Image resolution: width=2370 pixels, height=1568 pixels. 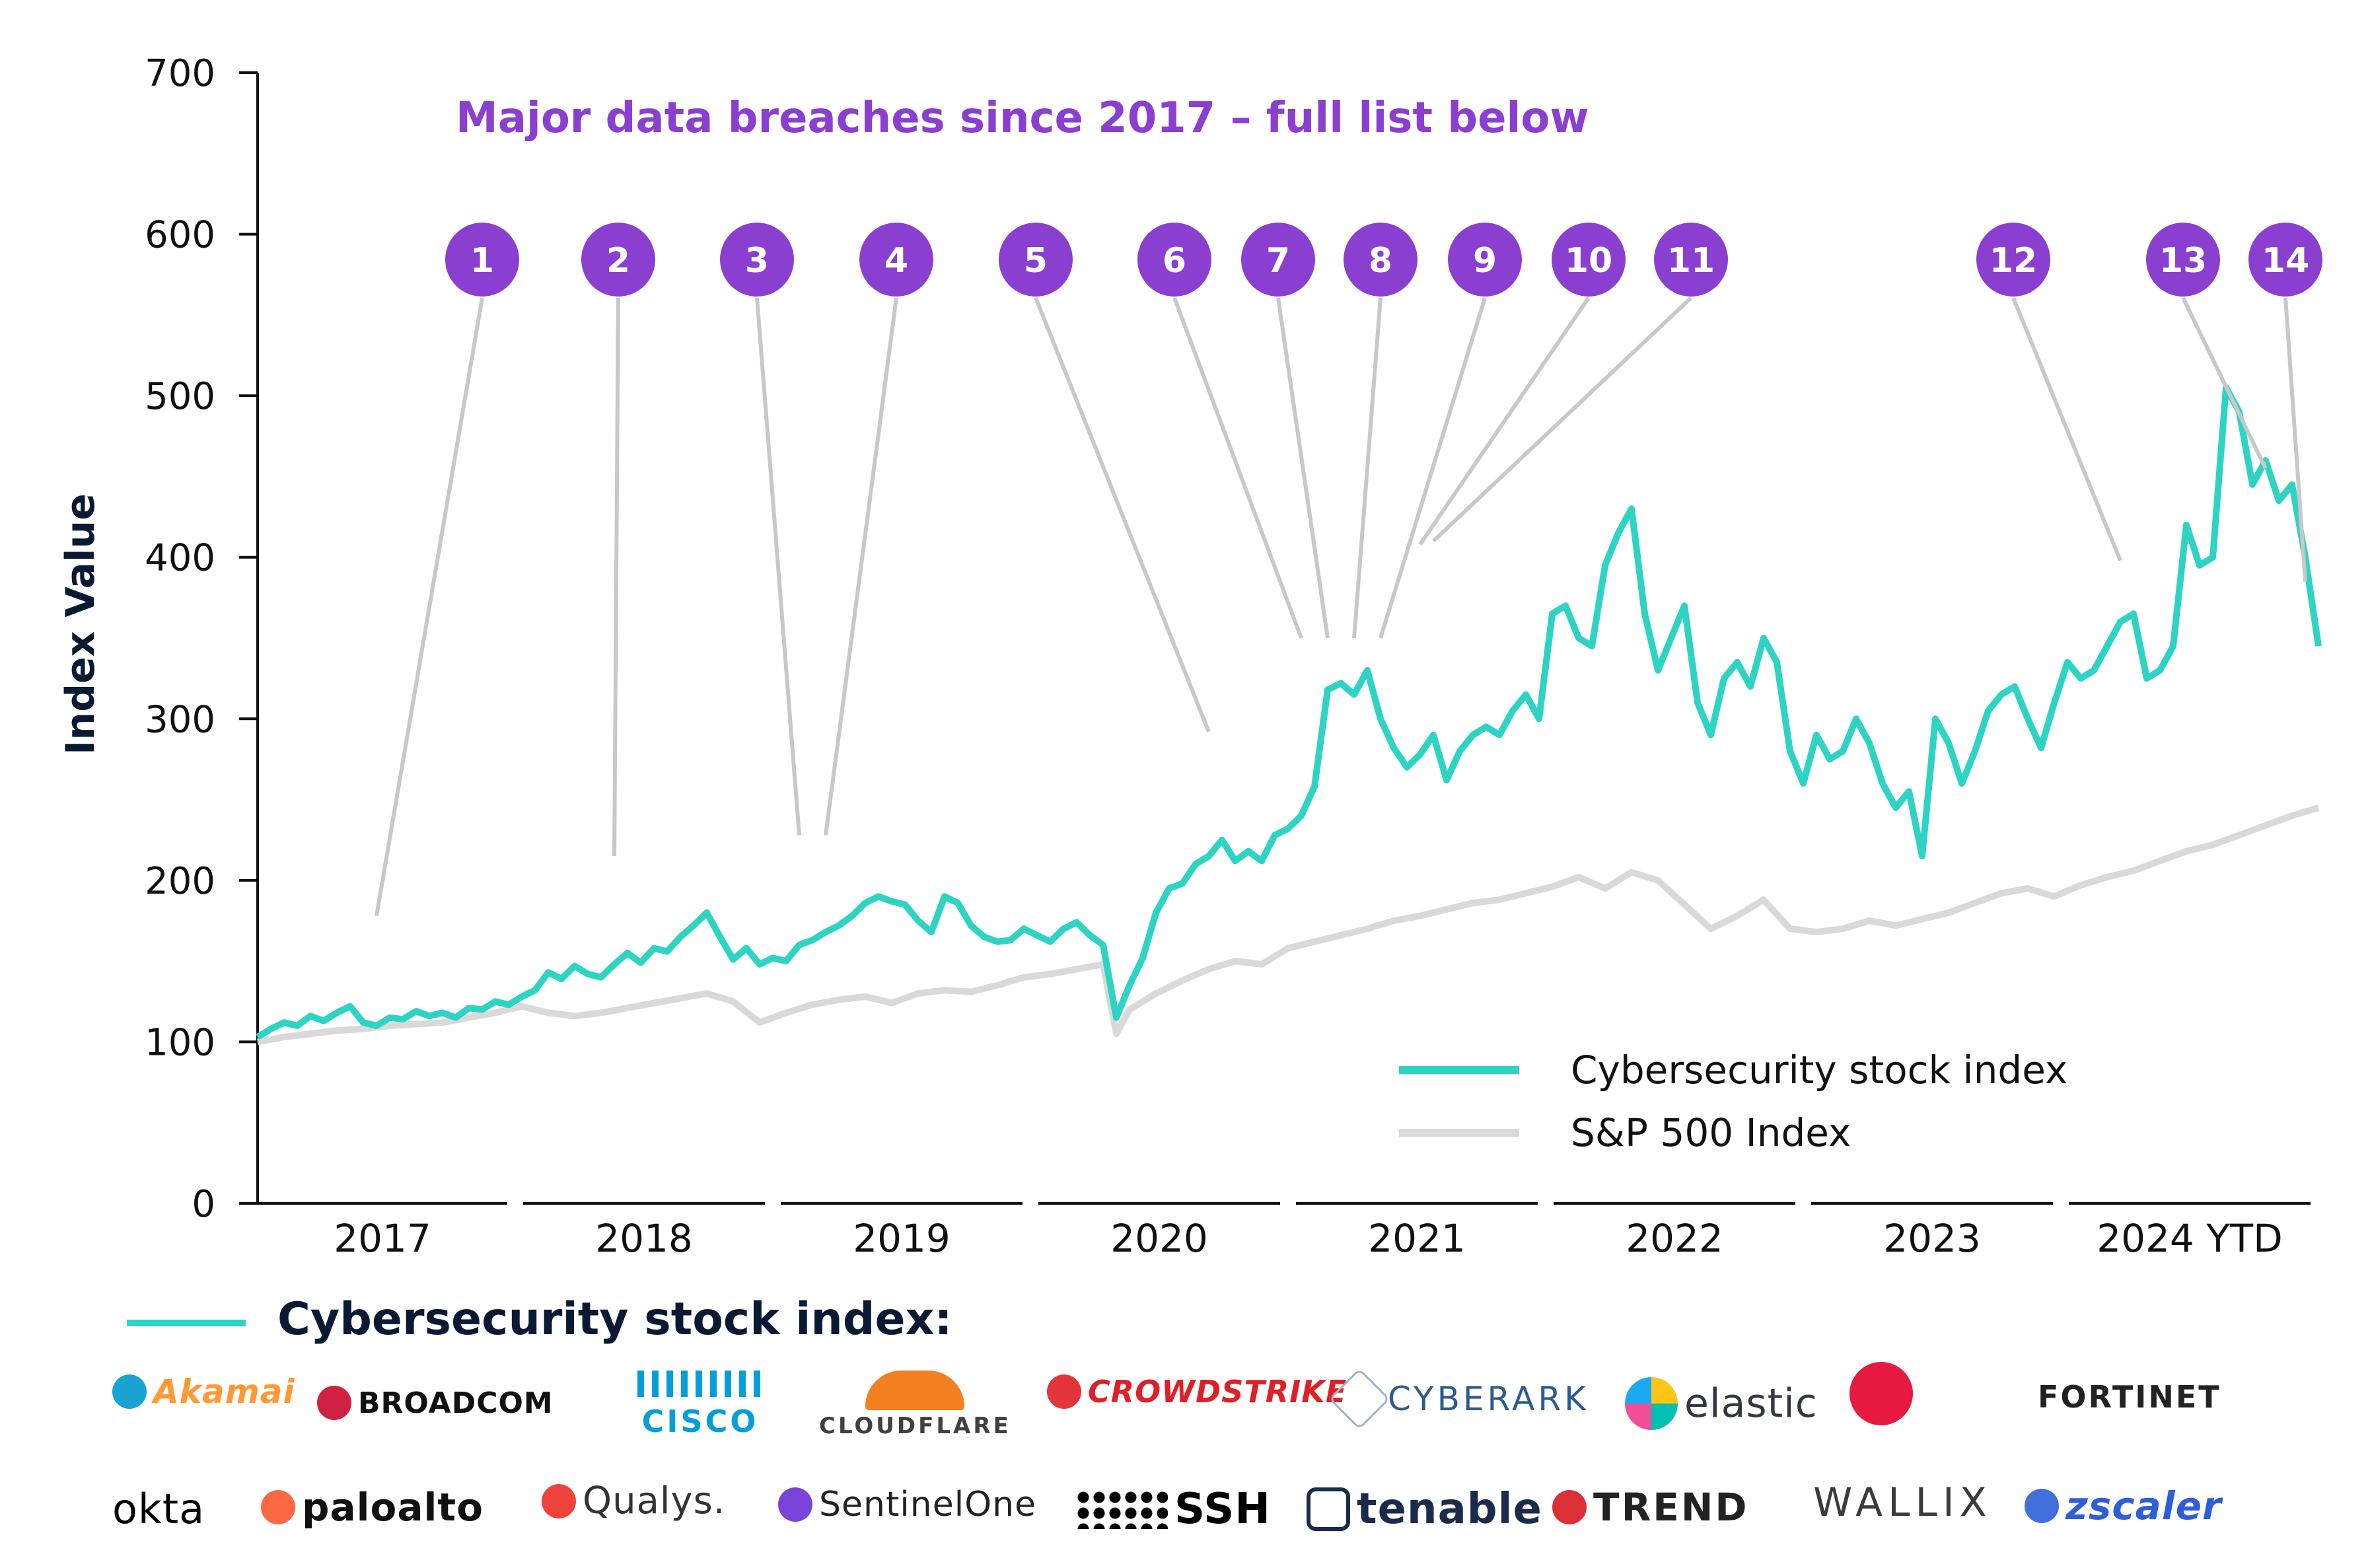 What do you see at coordinates (2143, 1505) in the screenshot?
I see `company-name: zscaler` at bounding box center [2143, 1505].